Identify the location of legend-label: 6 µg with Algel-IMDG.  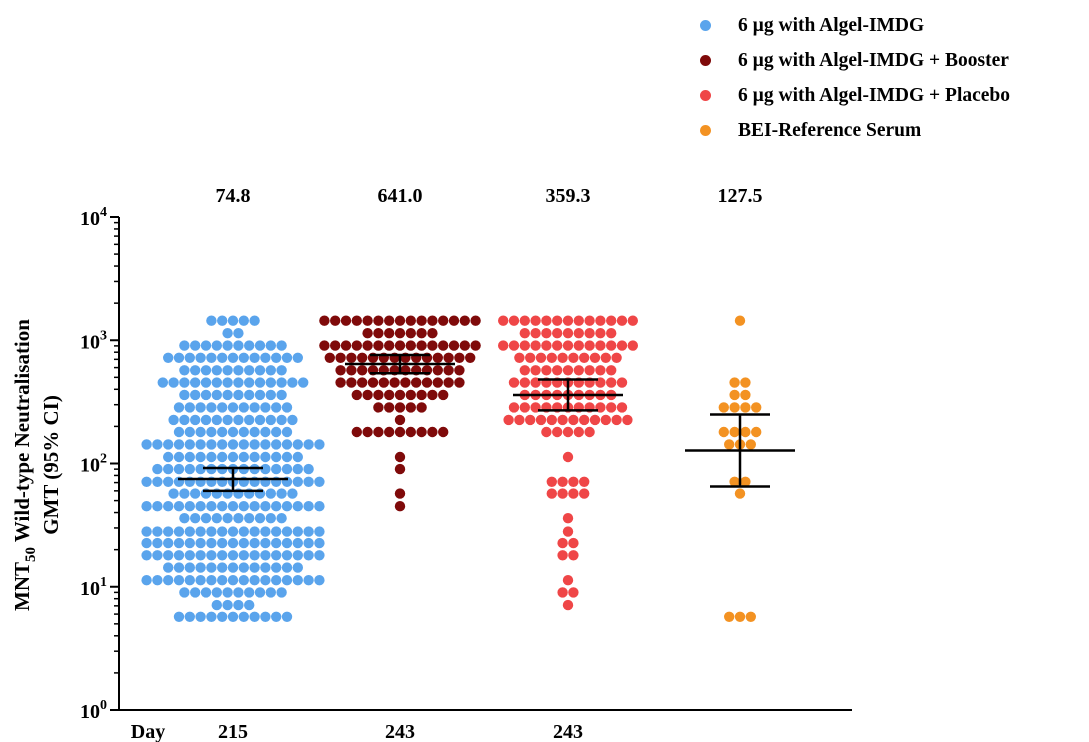
(831, 26).